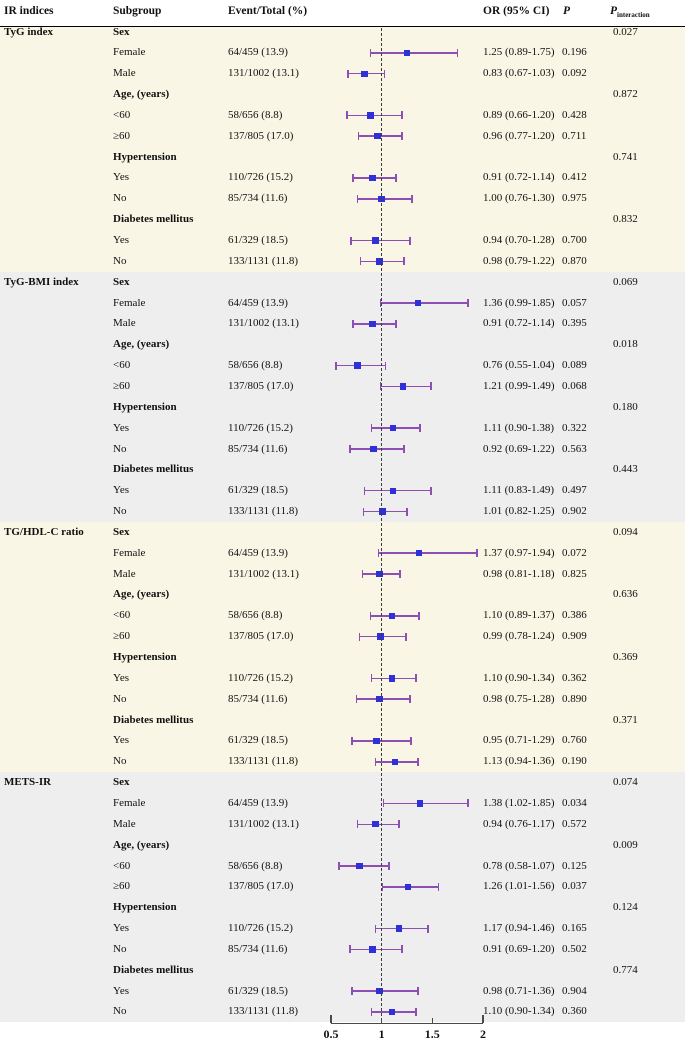 The height and width of the screenshot is (1043, 685). What do you see at coordinates (574, 385) in the screenshot?
I see `p-value: 0.068` at bounding box center [574, 385].